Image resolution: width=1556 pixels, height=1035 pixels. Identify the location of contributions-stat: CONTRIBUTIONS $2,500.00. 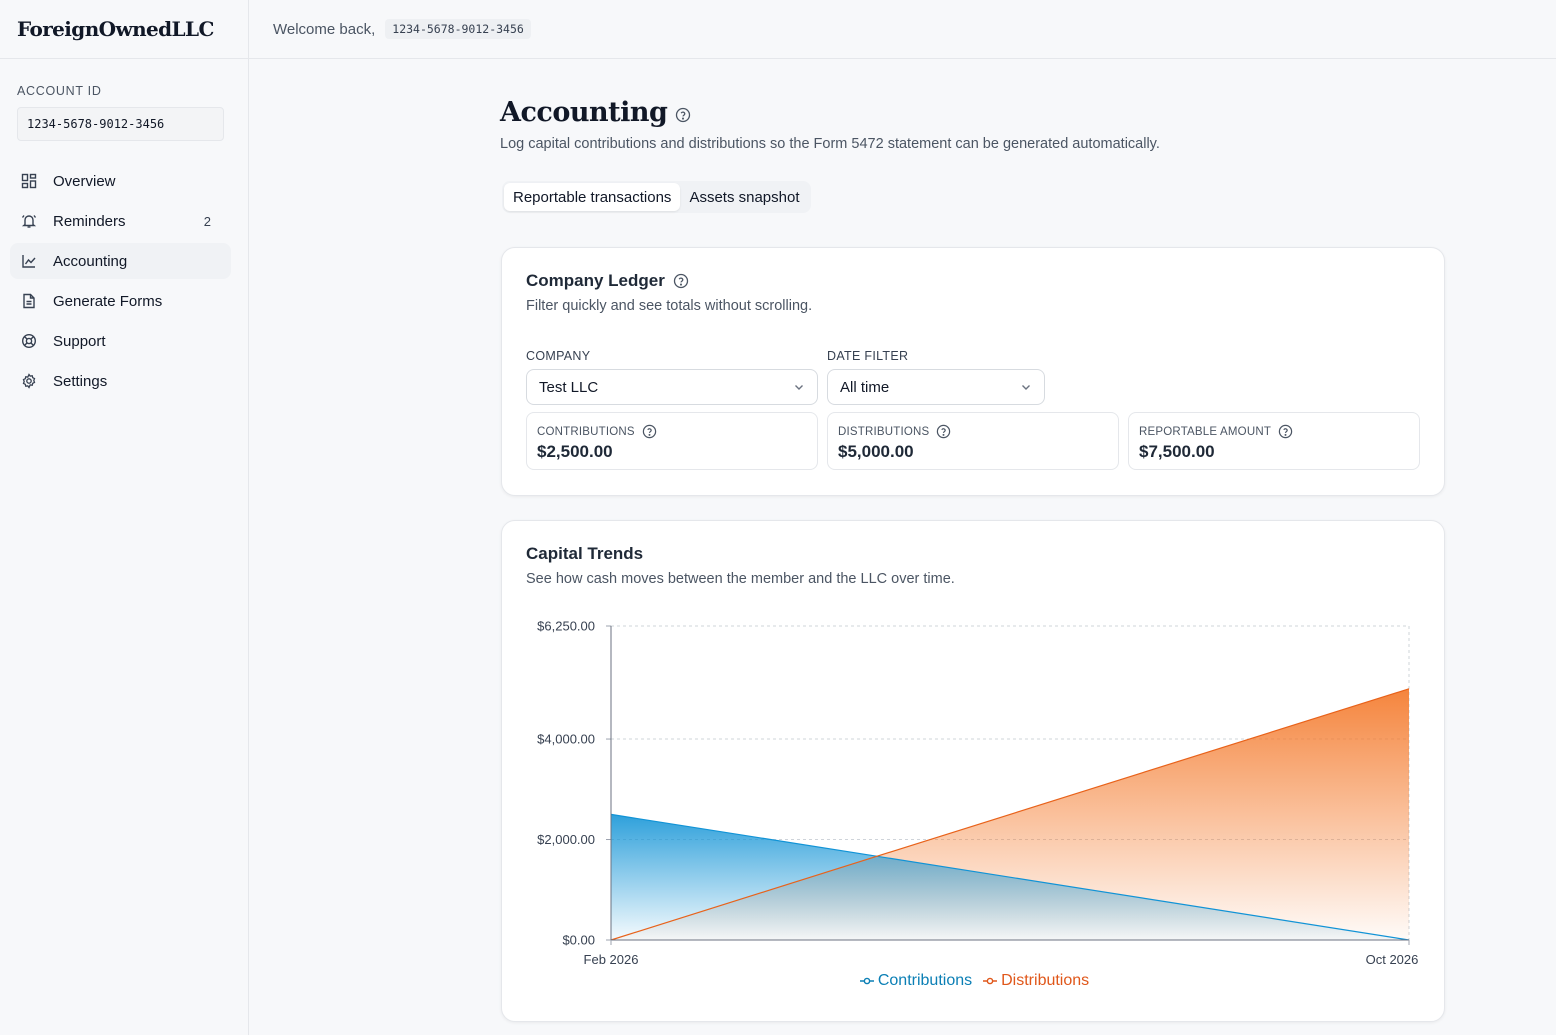
(672, 441).